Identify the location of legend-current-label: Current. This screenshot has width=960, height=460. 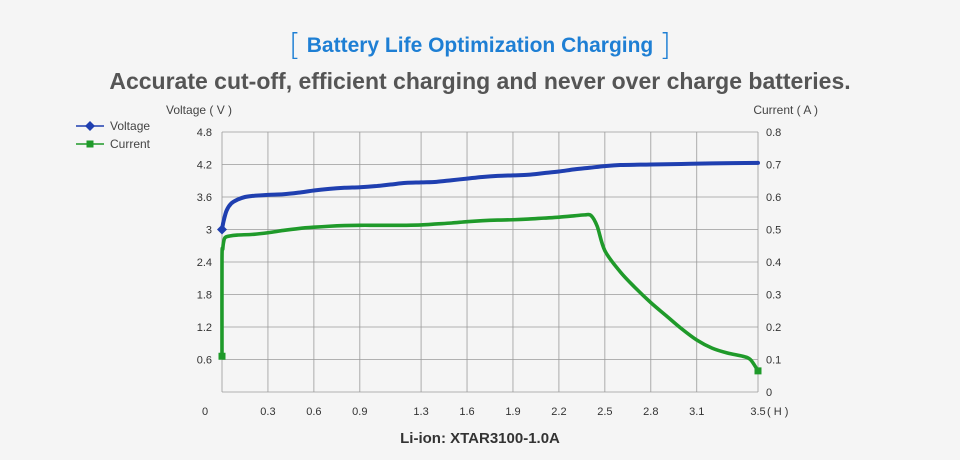
(130, 144).